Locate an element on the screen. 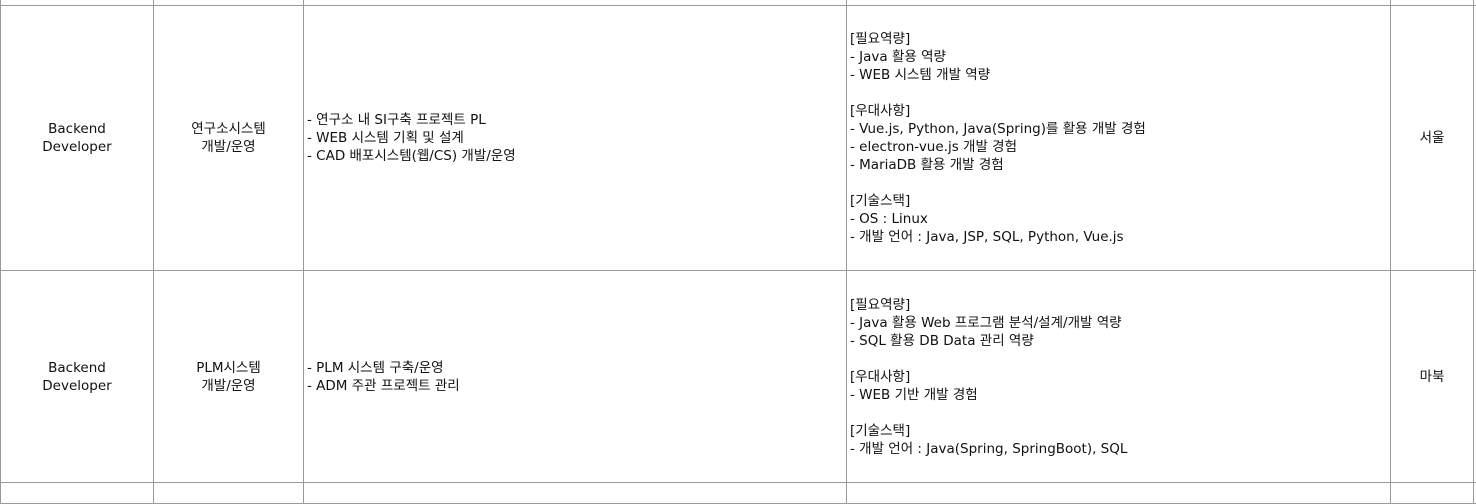  preferred-item: - MariaDB 활용 개발 경험 is located at coordinates (1120, 165).